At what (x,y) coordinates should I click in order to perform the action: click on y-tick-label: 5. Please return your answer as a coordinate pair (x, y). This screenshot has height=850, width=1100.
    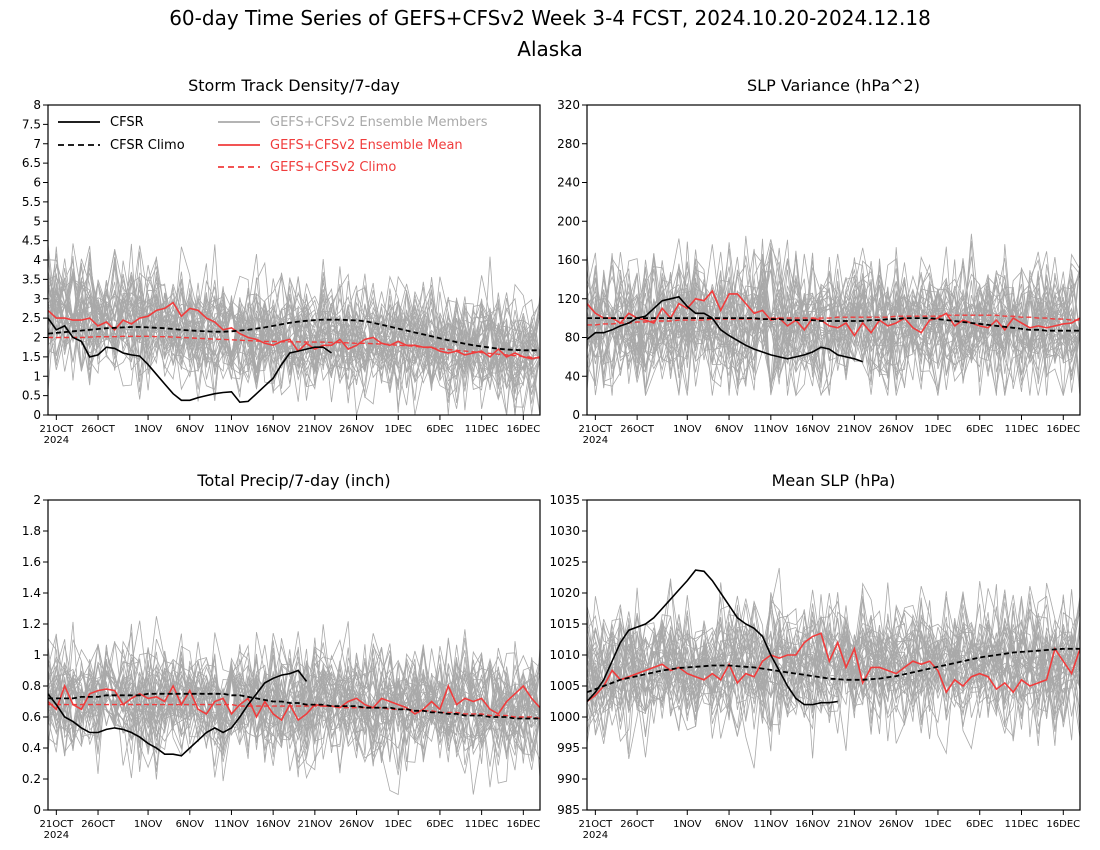
    Looking at the image, I should click on (37, 221).